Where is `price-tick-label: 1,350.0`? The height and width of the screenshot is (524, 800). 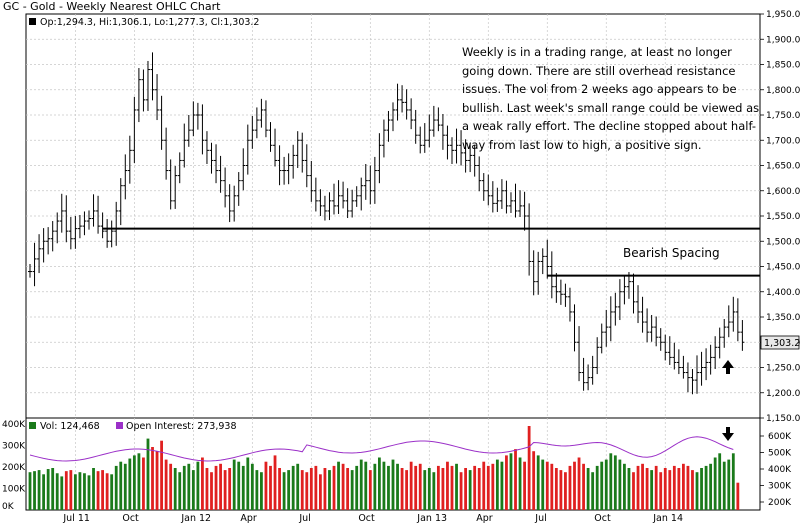 price-tick-label: 1,350.0 is located at coordinates (783, 318).